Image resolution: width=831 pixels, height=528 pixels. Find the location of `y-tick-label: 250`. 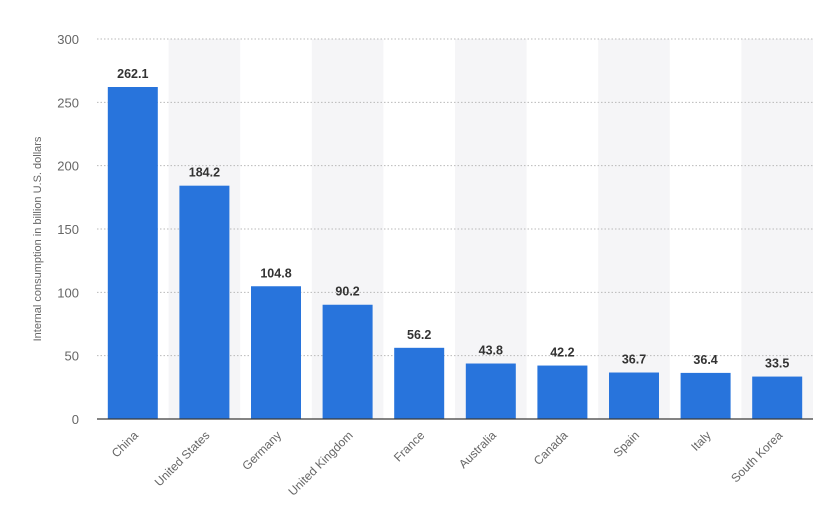

y-tick-label: 250 is located at coordinates (68, 102).